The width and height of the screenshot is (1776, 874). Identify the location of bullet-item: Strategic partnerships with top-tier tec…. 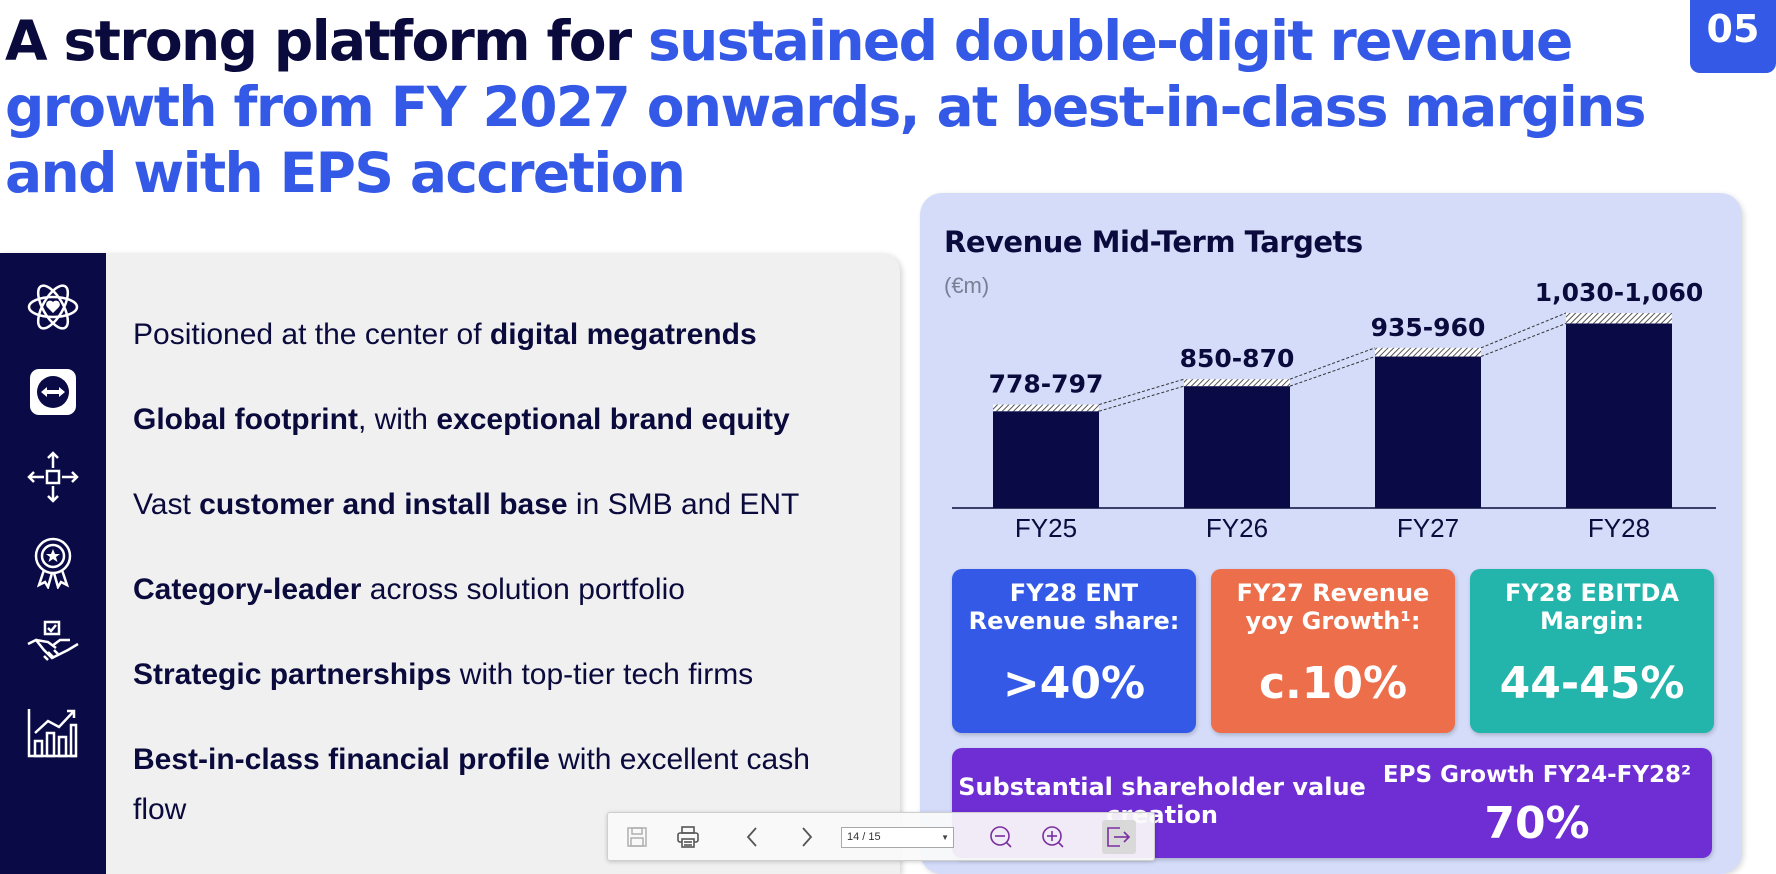
(503, 675).